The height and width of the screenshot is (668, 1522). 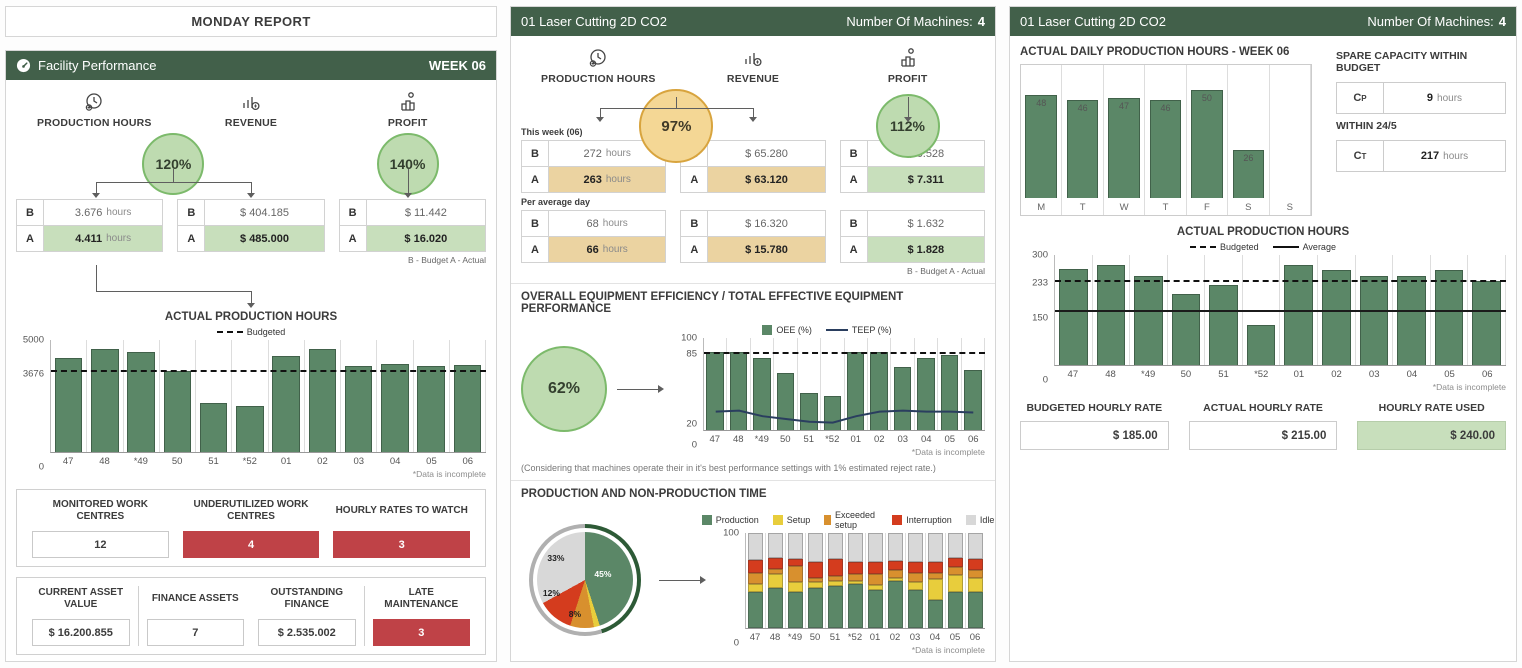 What do you see at coordinates (88, 212) in the screenshot?
I see `value: 3.676` at bounding box center [88, 212].